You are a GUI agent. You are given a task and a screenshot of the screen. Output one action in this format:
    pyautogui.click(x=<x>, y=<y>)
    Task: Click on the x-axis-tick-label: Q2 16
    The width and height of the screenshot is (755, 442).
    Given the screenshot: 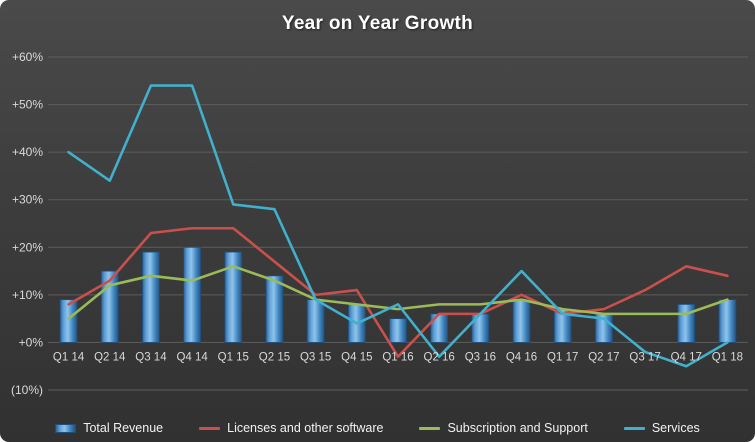 What is the action you would take?
    pyautogui.click(x=439, y=357)
    